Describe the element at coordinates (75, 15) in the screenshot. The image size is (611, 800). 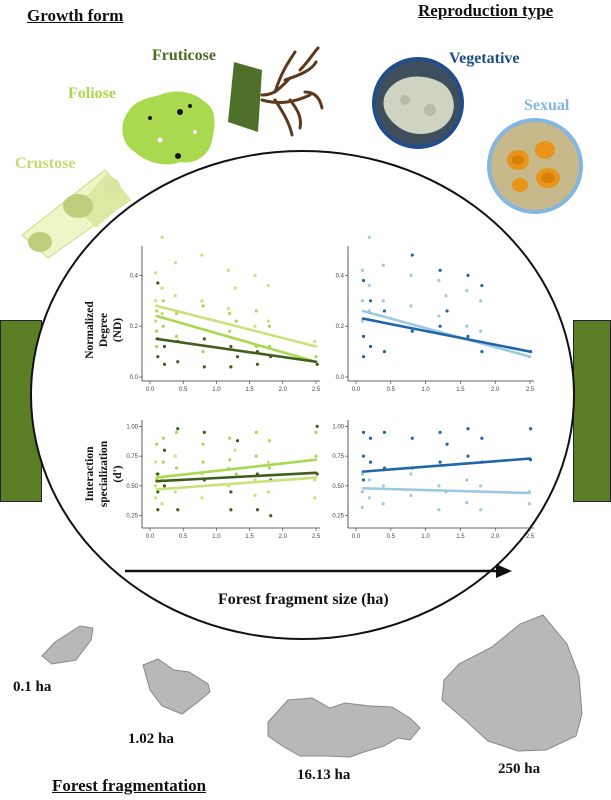
I see `growth-form-header: Growth form` at that location.